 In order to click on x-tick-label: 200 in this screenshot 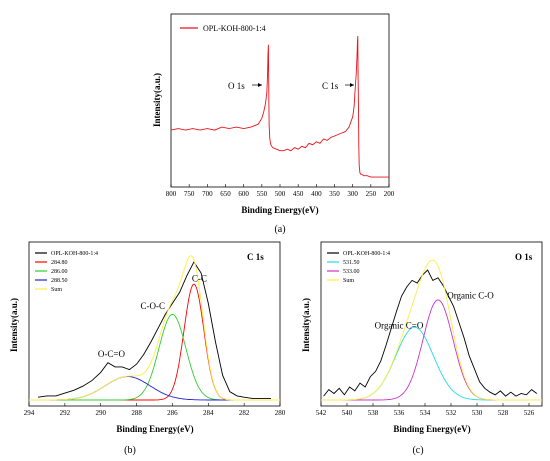, I will do `click(389, 194)`.